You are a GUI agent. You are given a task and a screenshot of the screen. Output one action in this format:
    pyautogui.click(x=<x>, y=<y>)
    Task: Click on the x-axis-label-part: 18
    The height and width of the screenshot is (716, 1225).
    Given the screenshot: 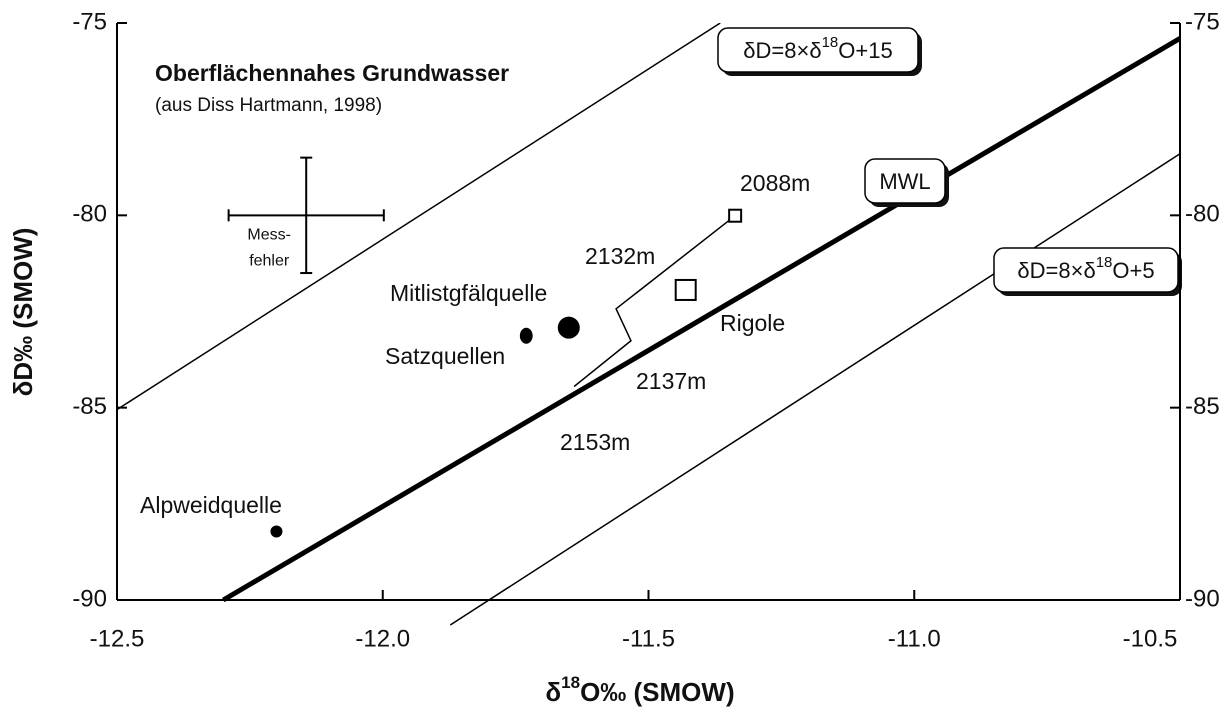 What is the action you would take?
    pyautogui.click(x=570, y=682)
    